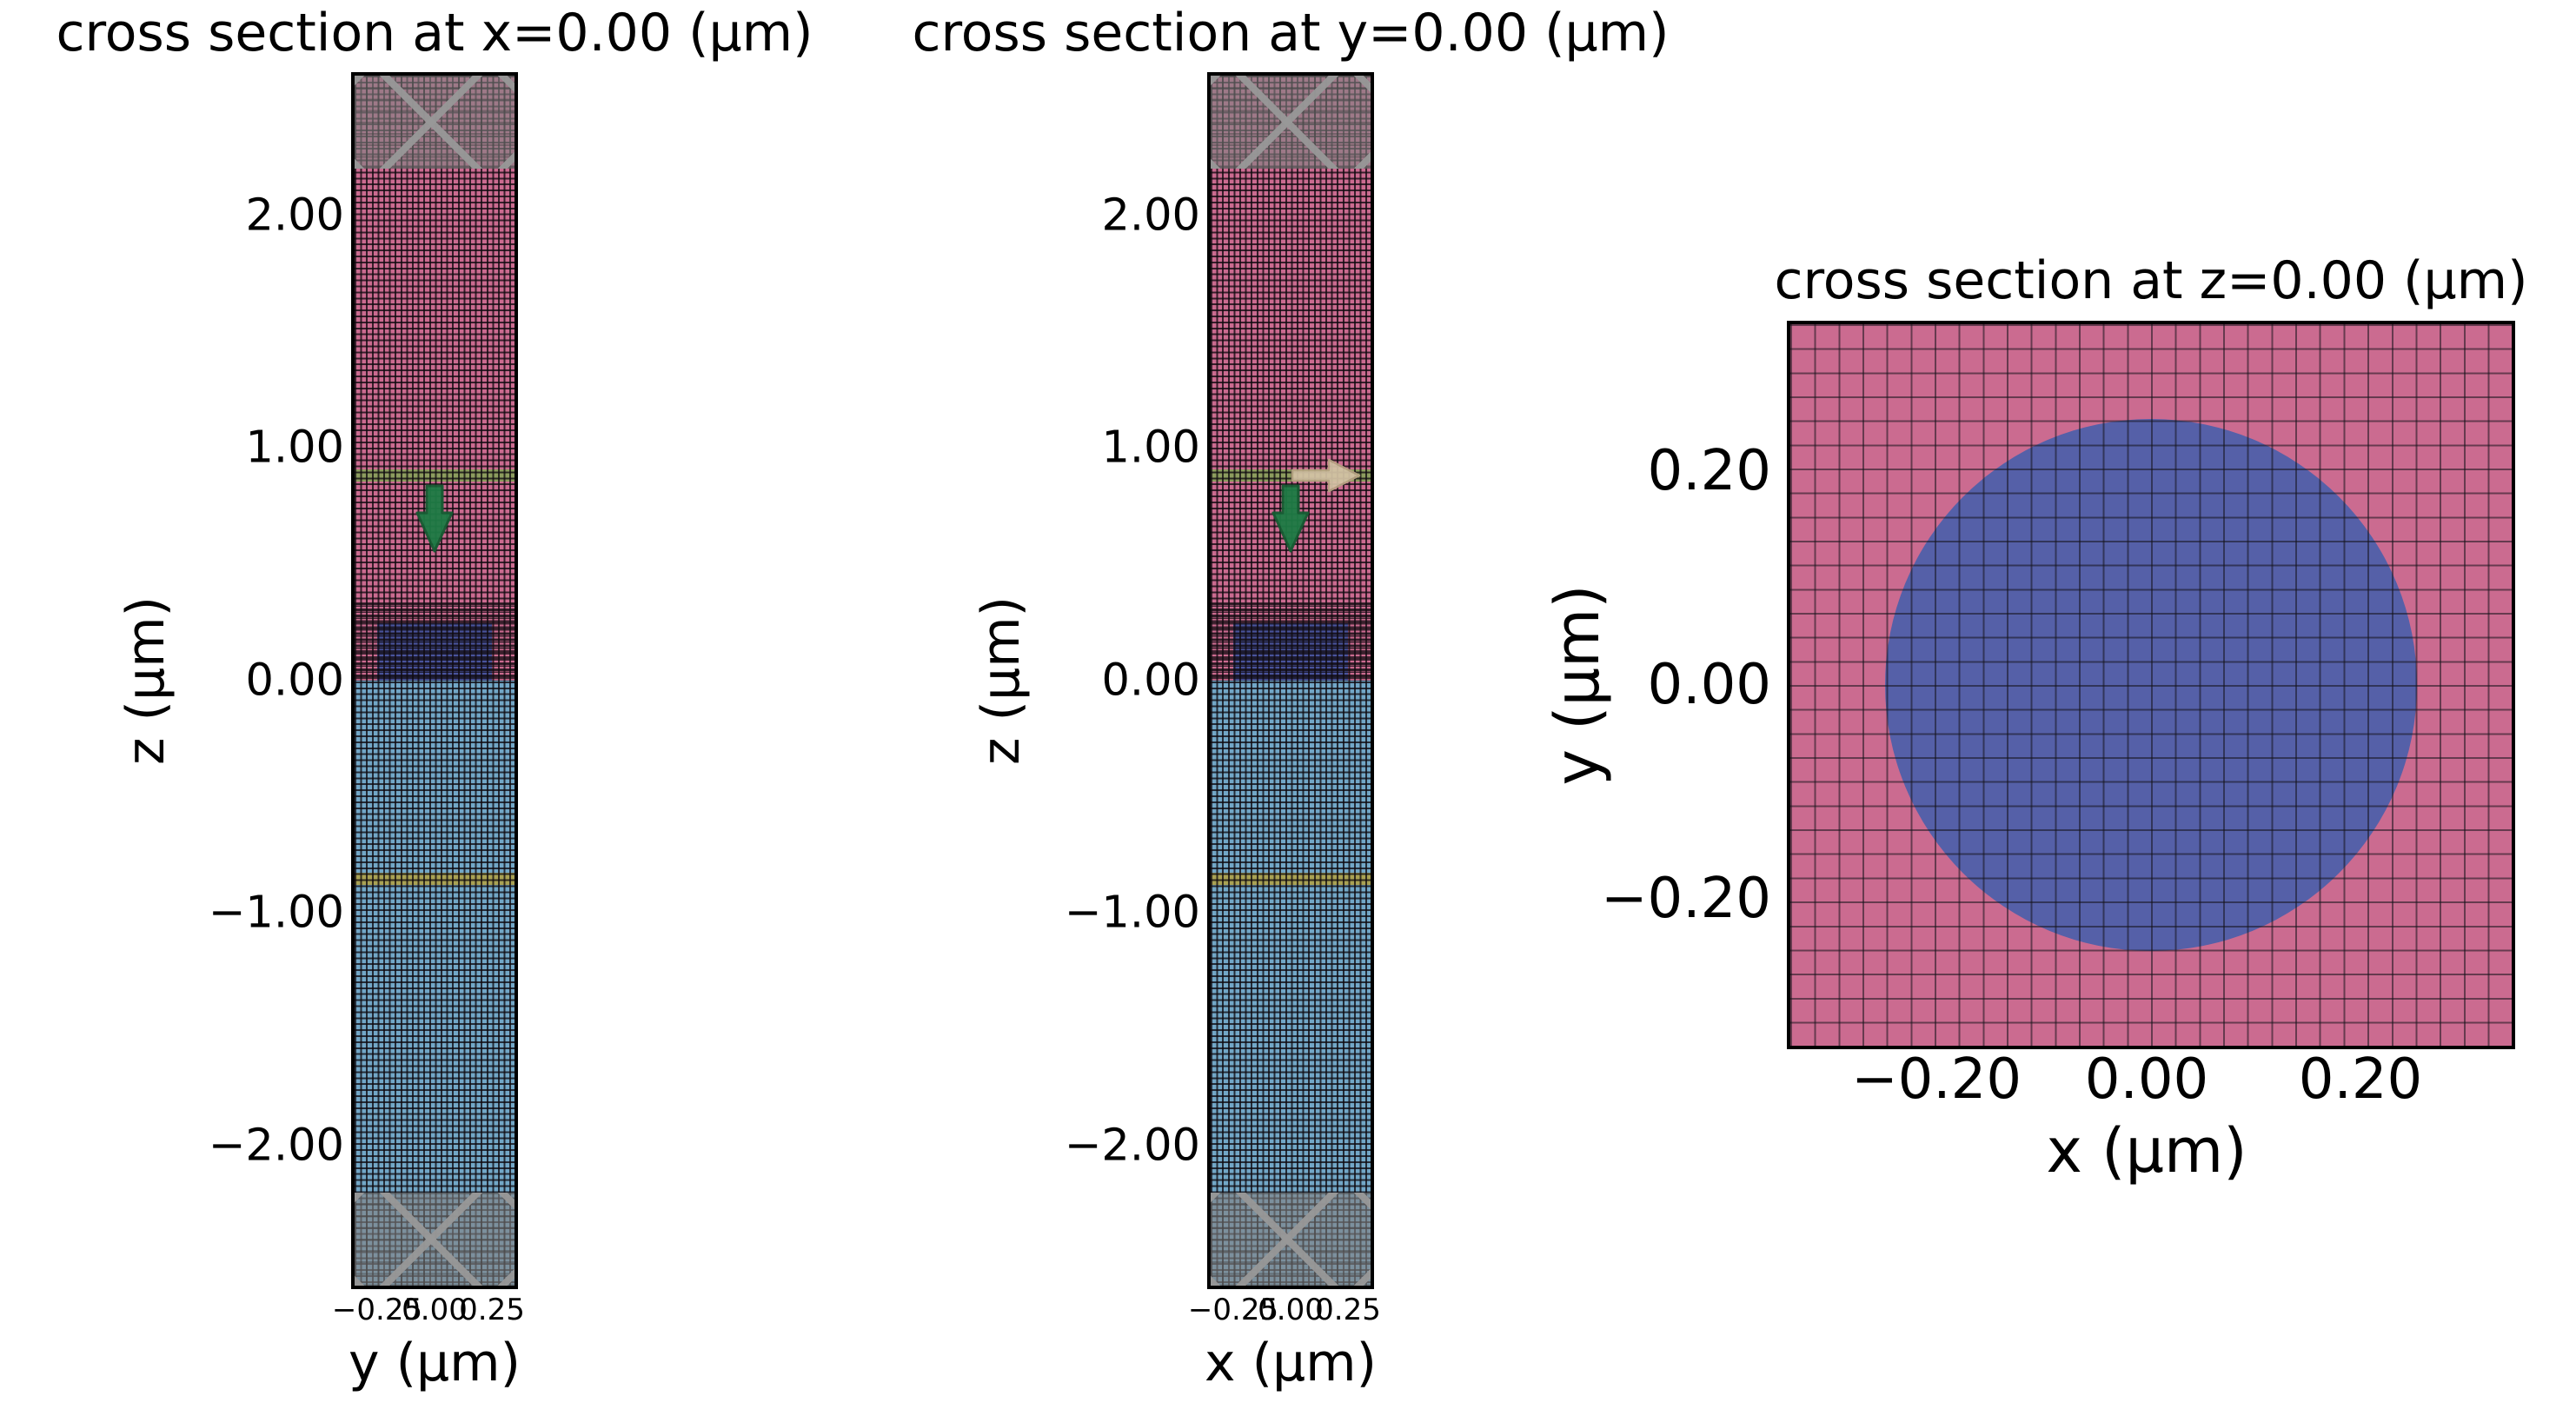 Image resolution: width=2576 pixels, height=1403 pixels. I want to click on p1-ytick-4: −2.00, so click(276, 1146).